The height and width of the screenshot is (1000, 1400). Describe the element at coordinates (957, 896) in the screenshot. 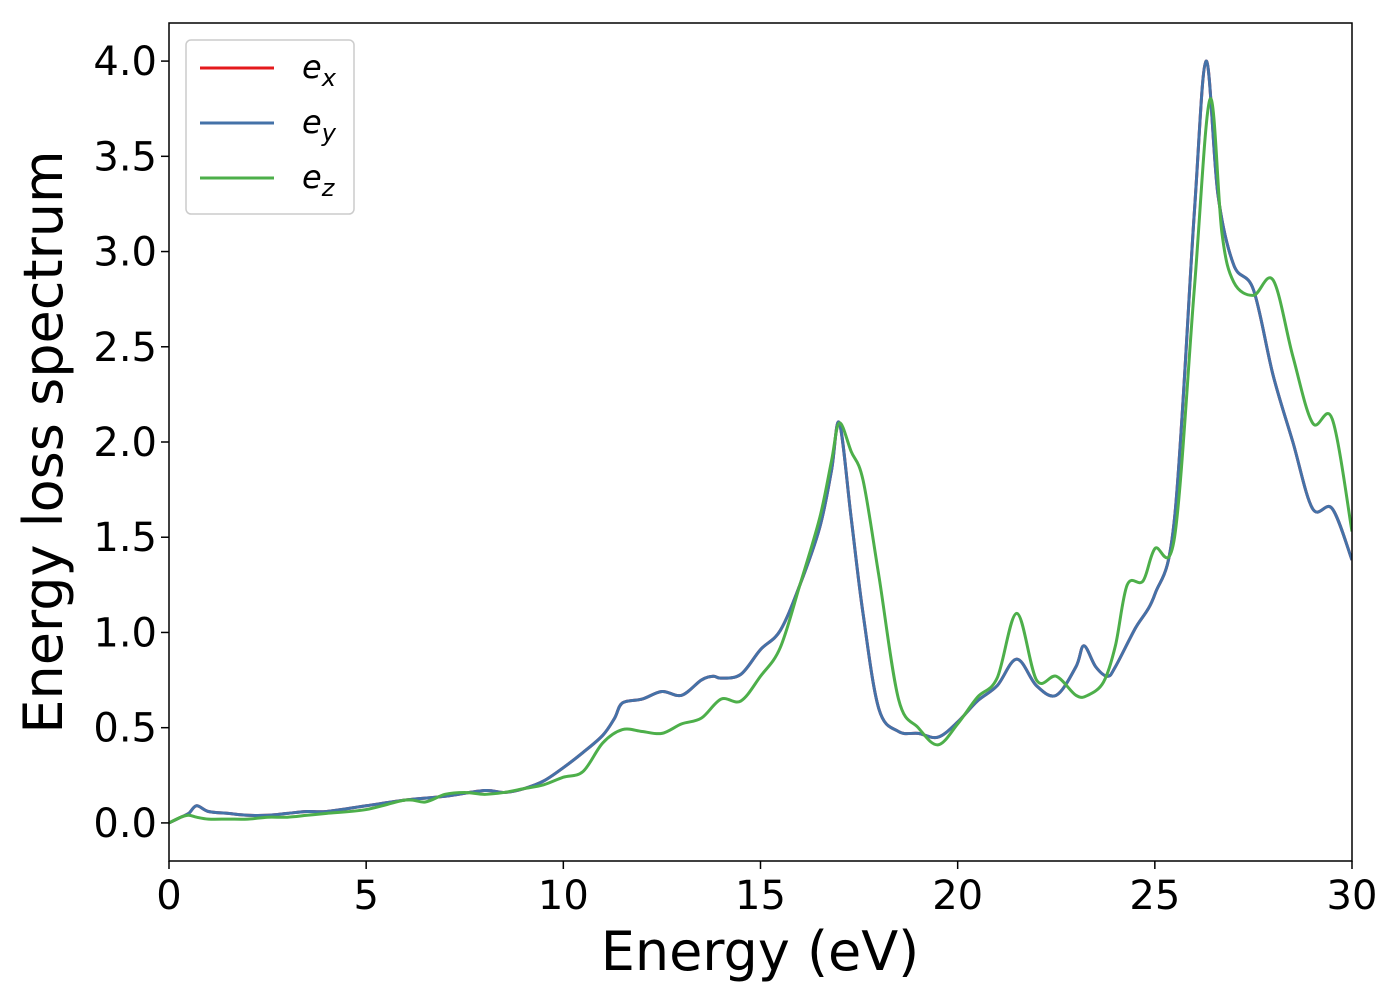

I see `x-tick-label: 20` at that location.